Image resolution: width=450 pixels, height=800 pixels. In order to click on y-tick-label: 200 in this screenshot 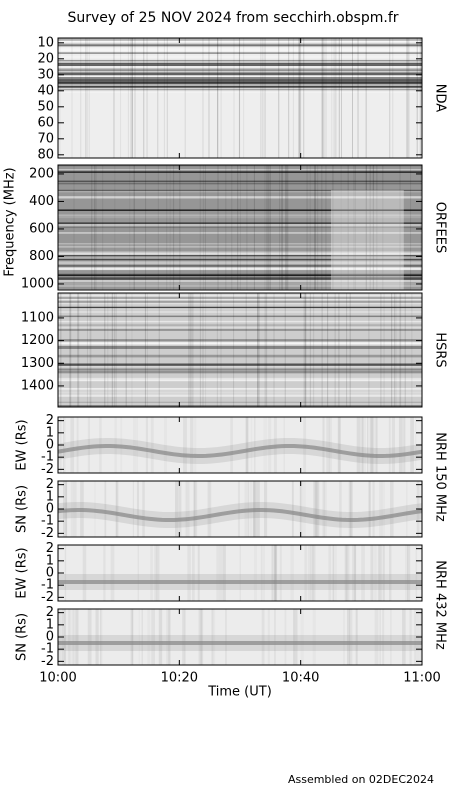, I will do `click(41, 173)`.